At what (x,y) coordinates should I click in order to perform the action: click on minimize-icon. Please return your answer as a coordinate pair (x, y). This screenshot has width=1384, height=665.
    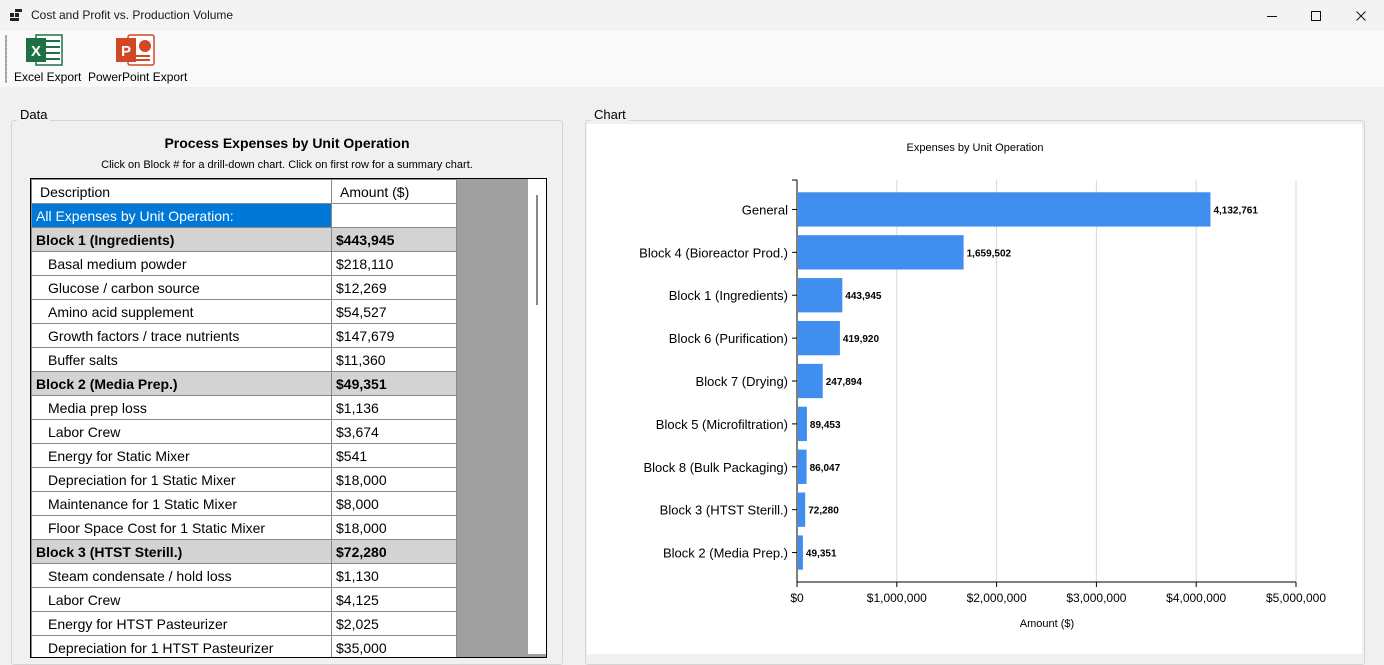
    Looking at the image, I should click on (1272, 16).